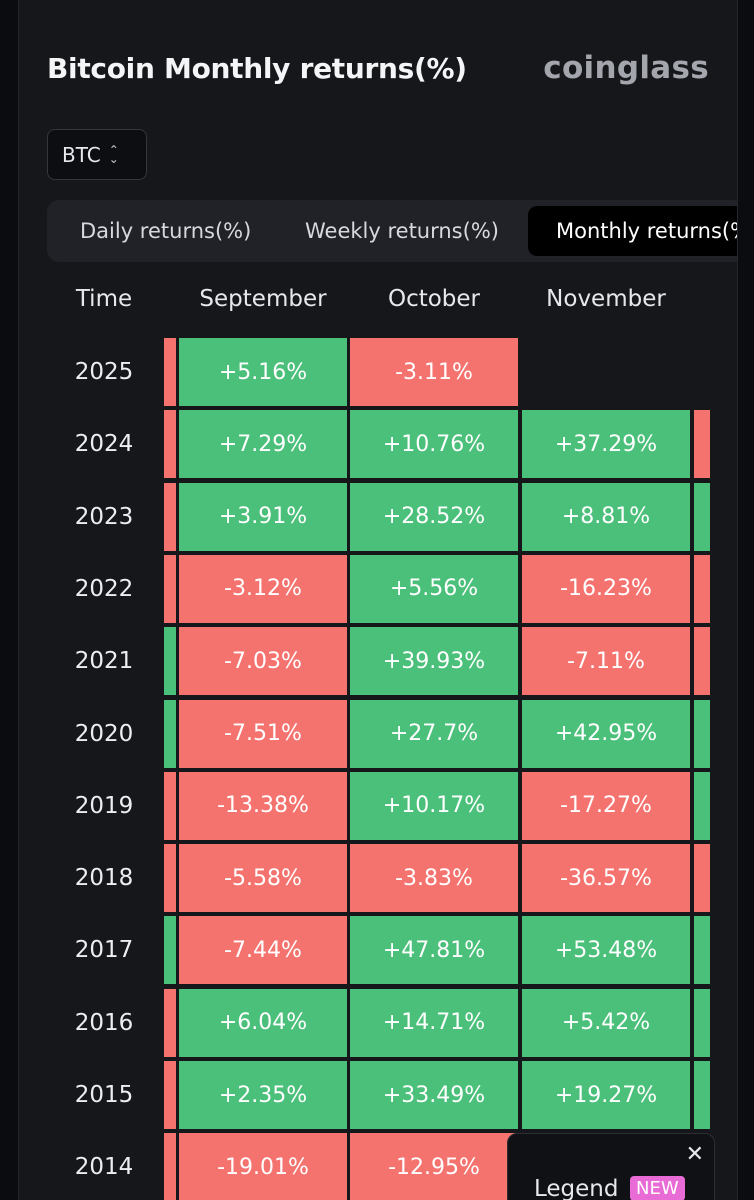 The height and width of the screenshot is (1200, 754). I want to click on return-cell: +33.49%, so click(434, 1095).